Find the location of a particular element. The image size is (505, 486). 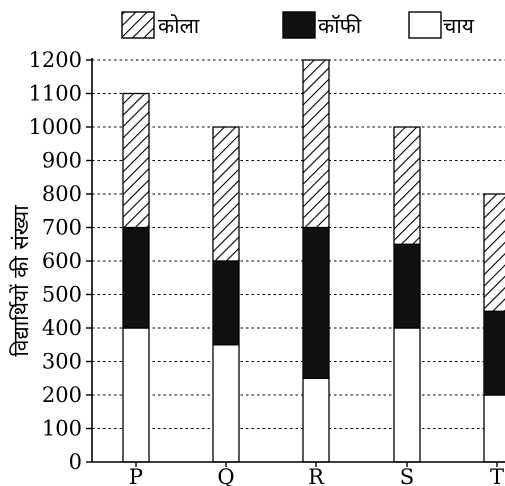

y-tick-label: 600 is located at coordinates (62, 261).